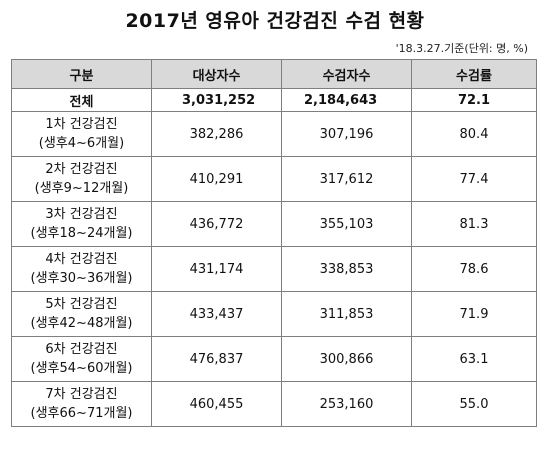 The width and height of the screenshot is (550, 452). I want to click on row-rate: 77.4, so click(474, 179).